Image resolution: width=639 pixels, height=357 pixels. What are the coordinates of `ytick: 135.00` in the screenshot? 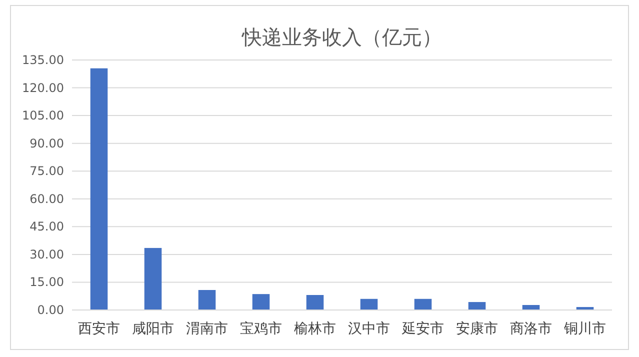 It's located at (43, 60).